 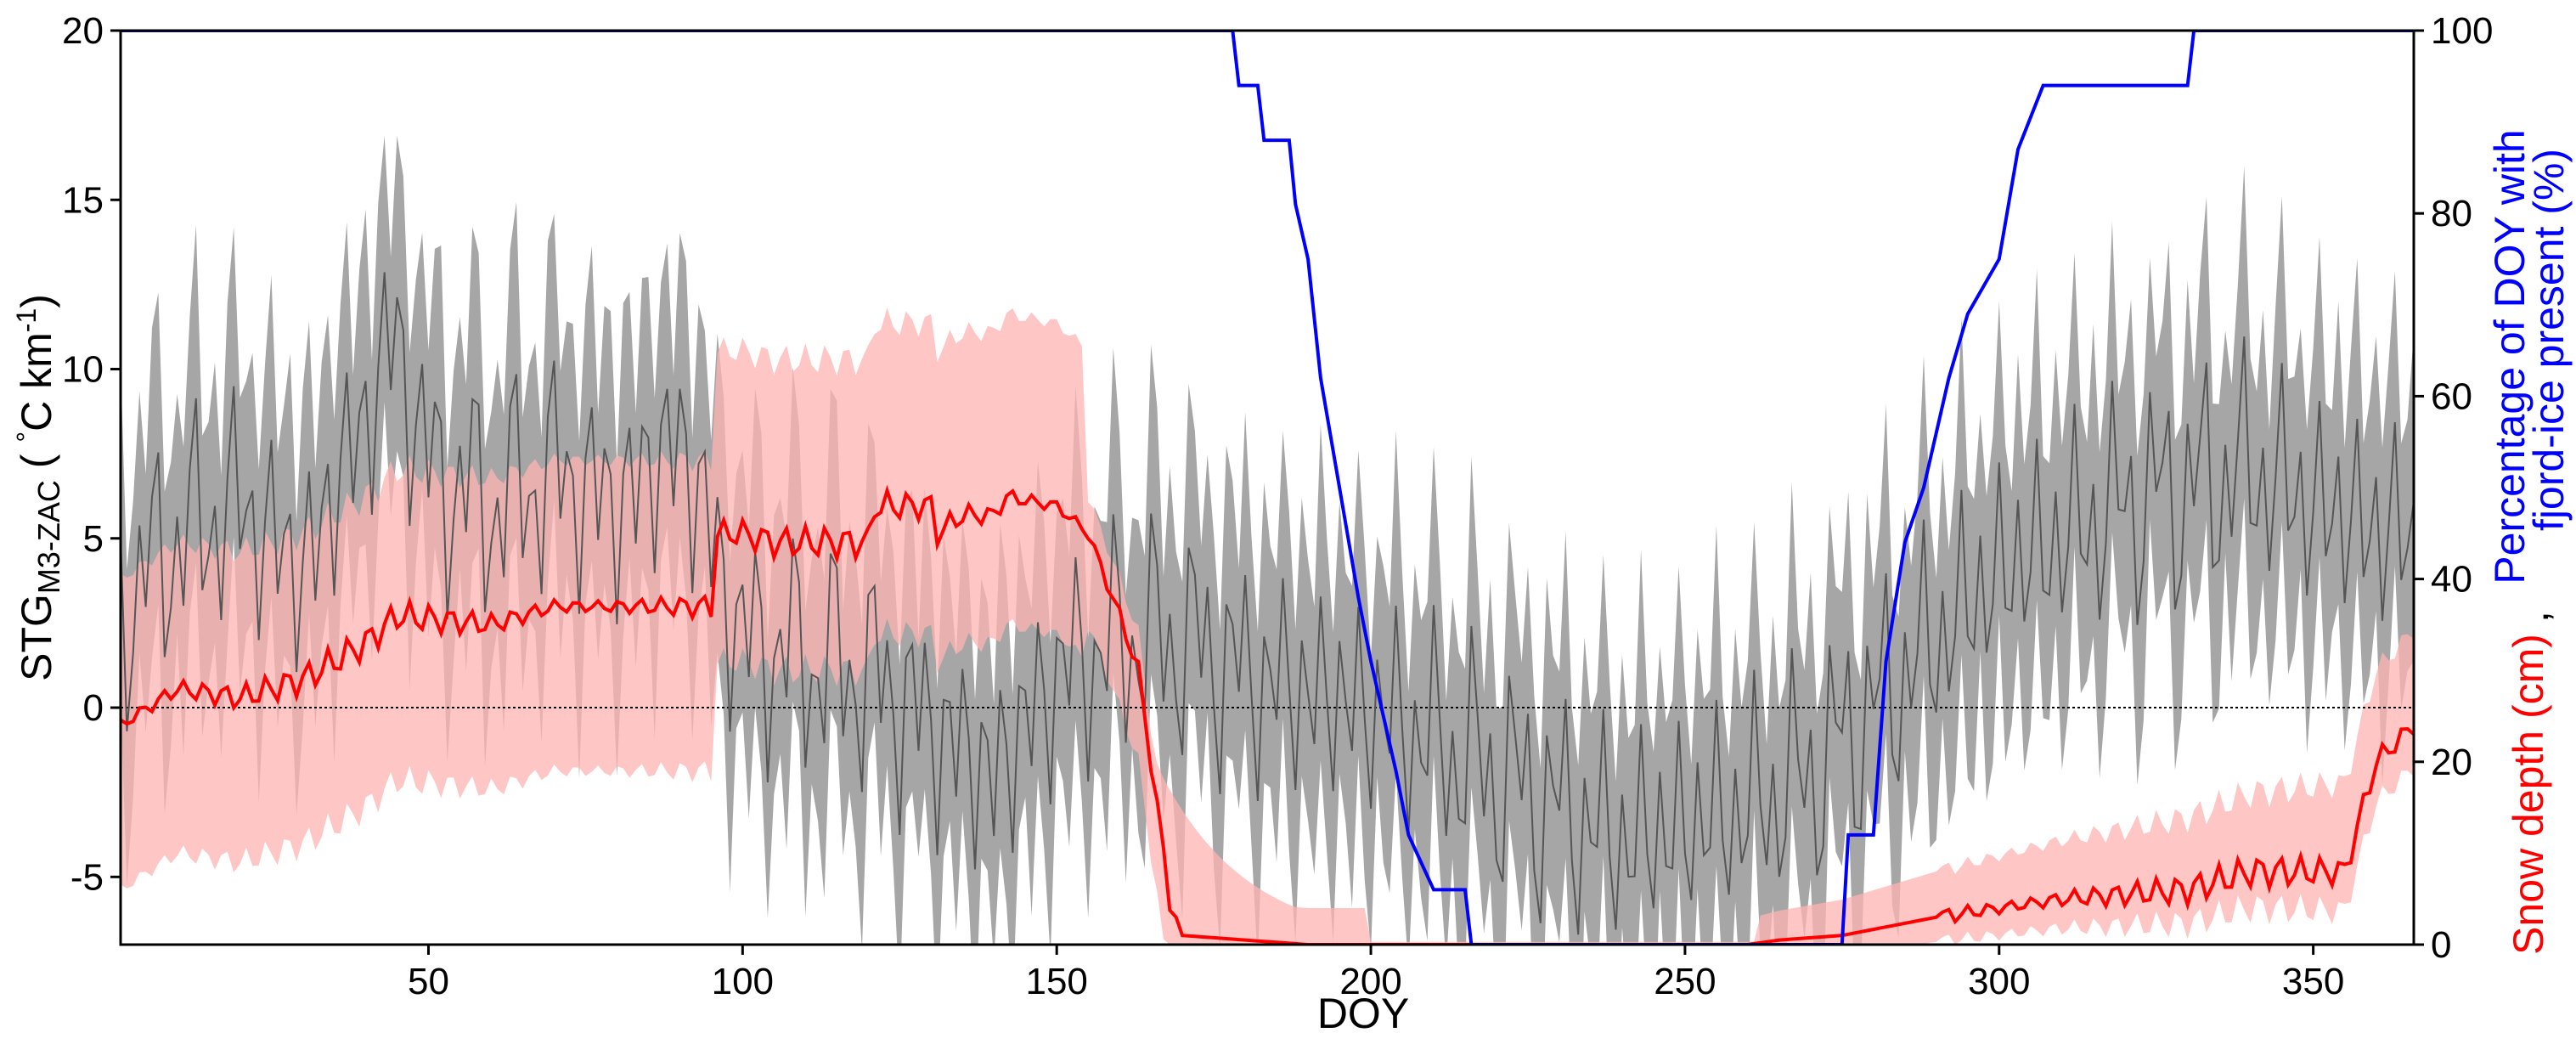 I want to click on y-tick-label: 15, so click(x=83, y=200).